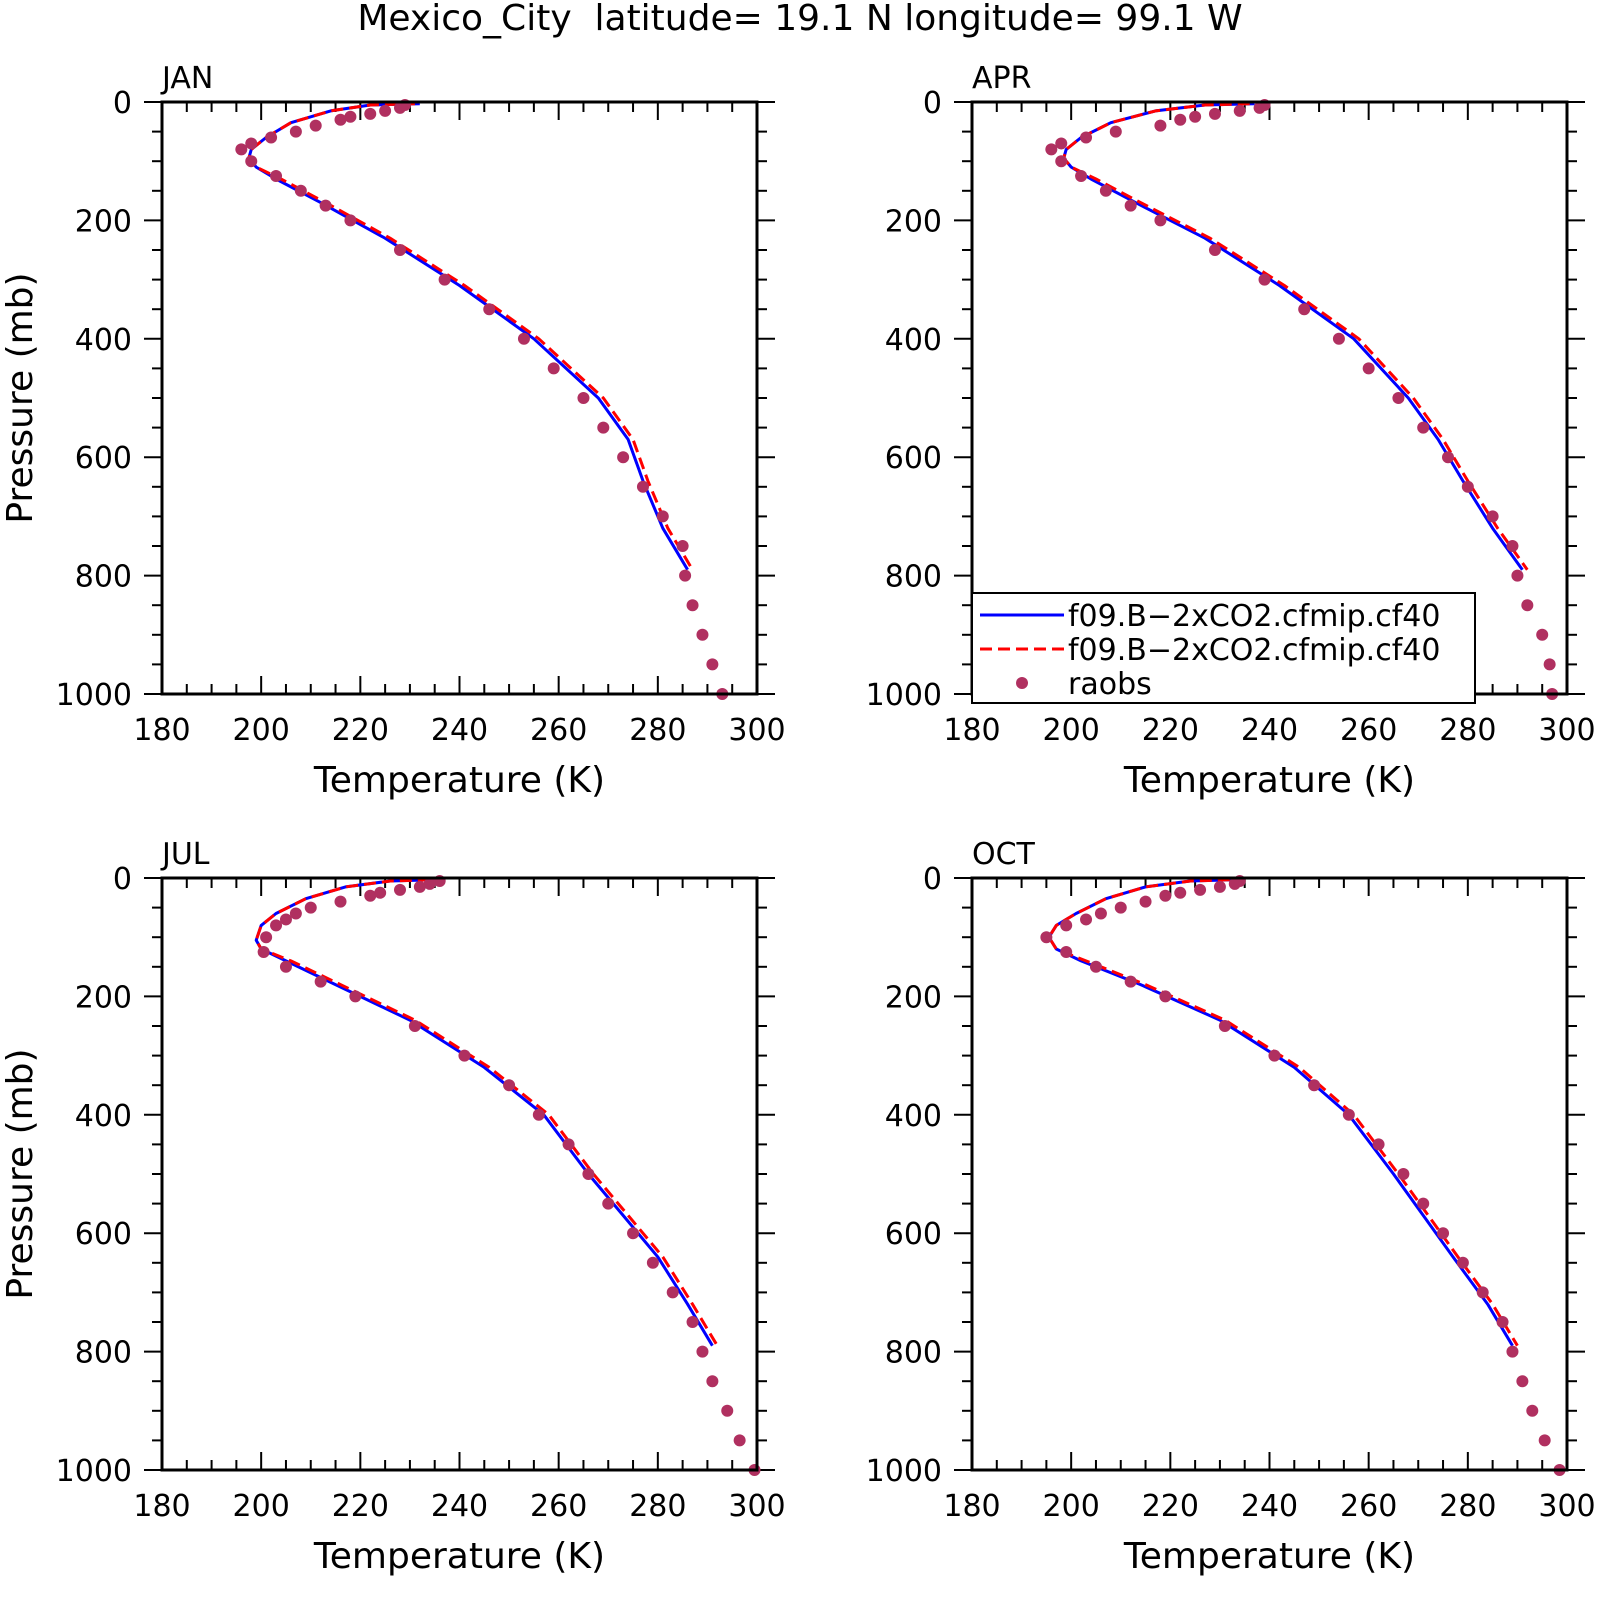  Describe the element at coordinates (1170, 1506) in the screenshot. I see `x-tick-label: 220` at that location.